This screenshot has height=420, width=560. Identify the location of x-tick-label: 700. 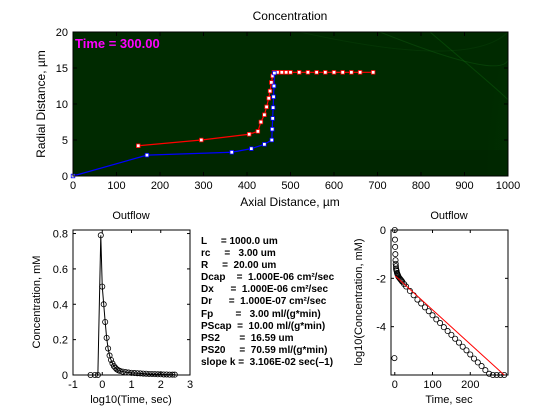
(377, 186).